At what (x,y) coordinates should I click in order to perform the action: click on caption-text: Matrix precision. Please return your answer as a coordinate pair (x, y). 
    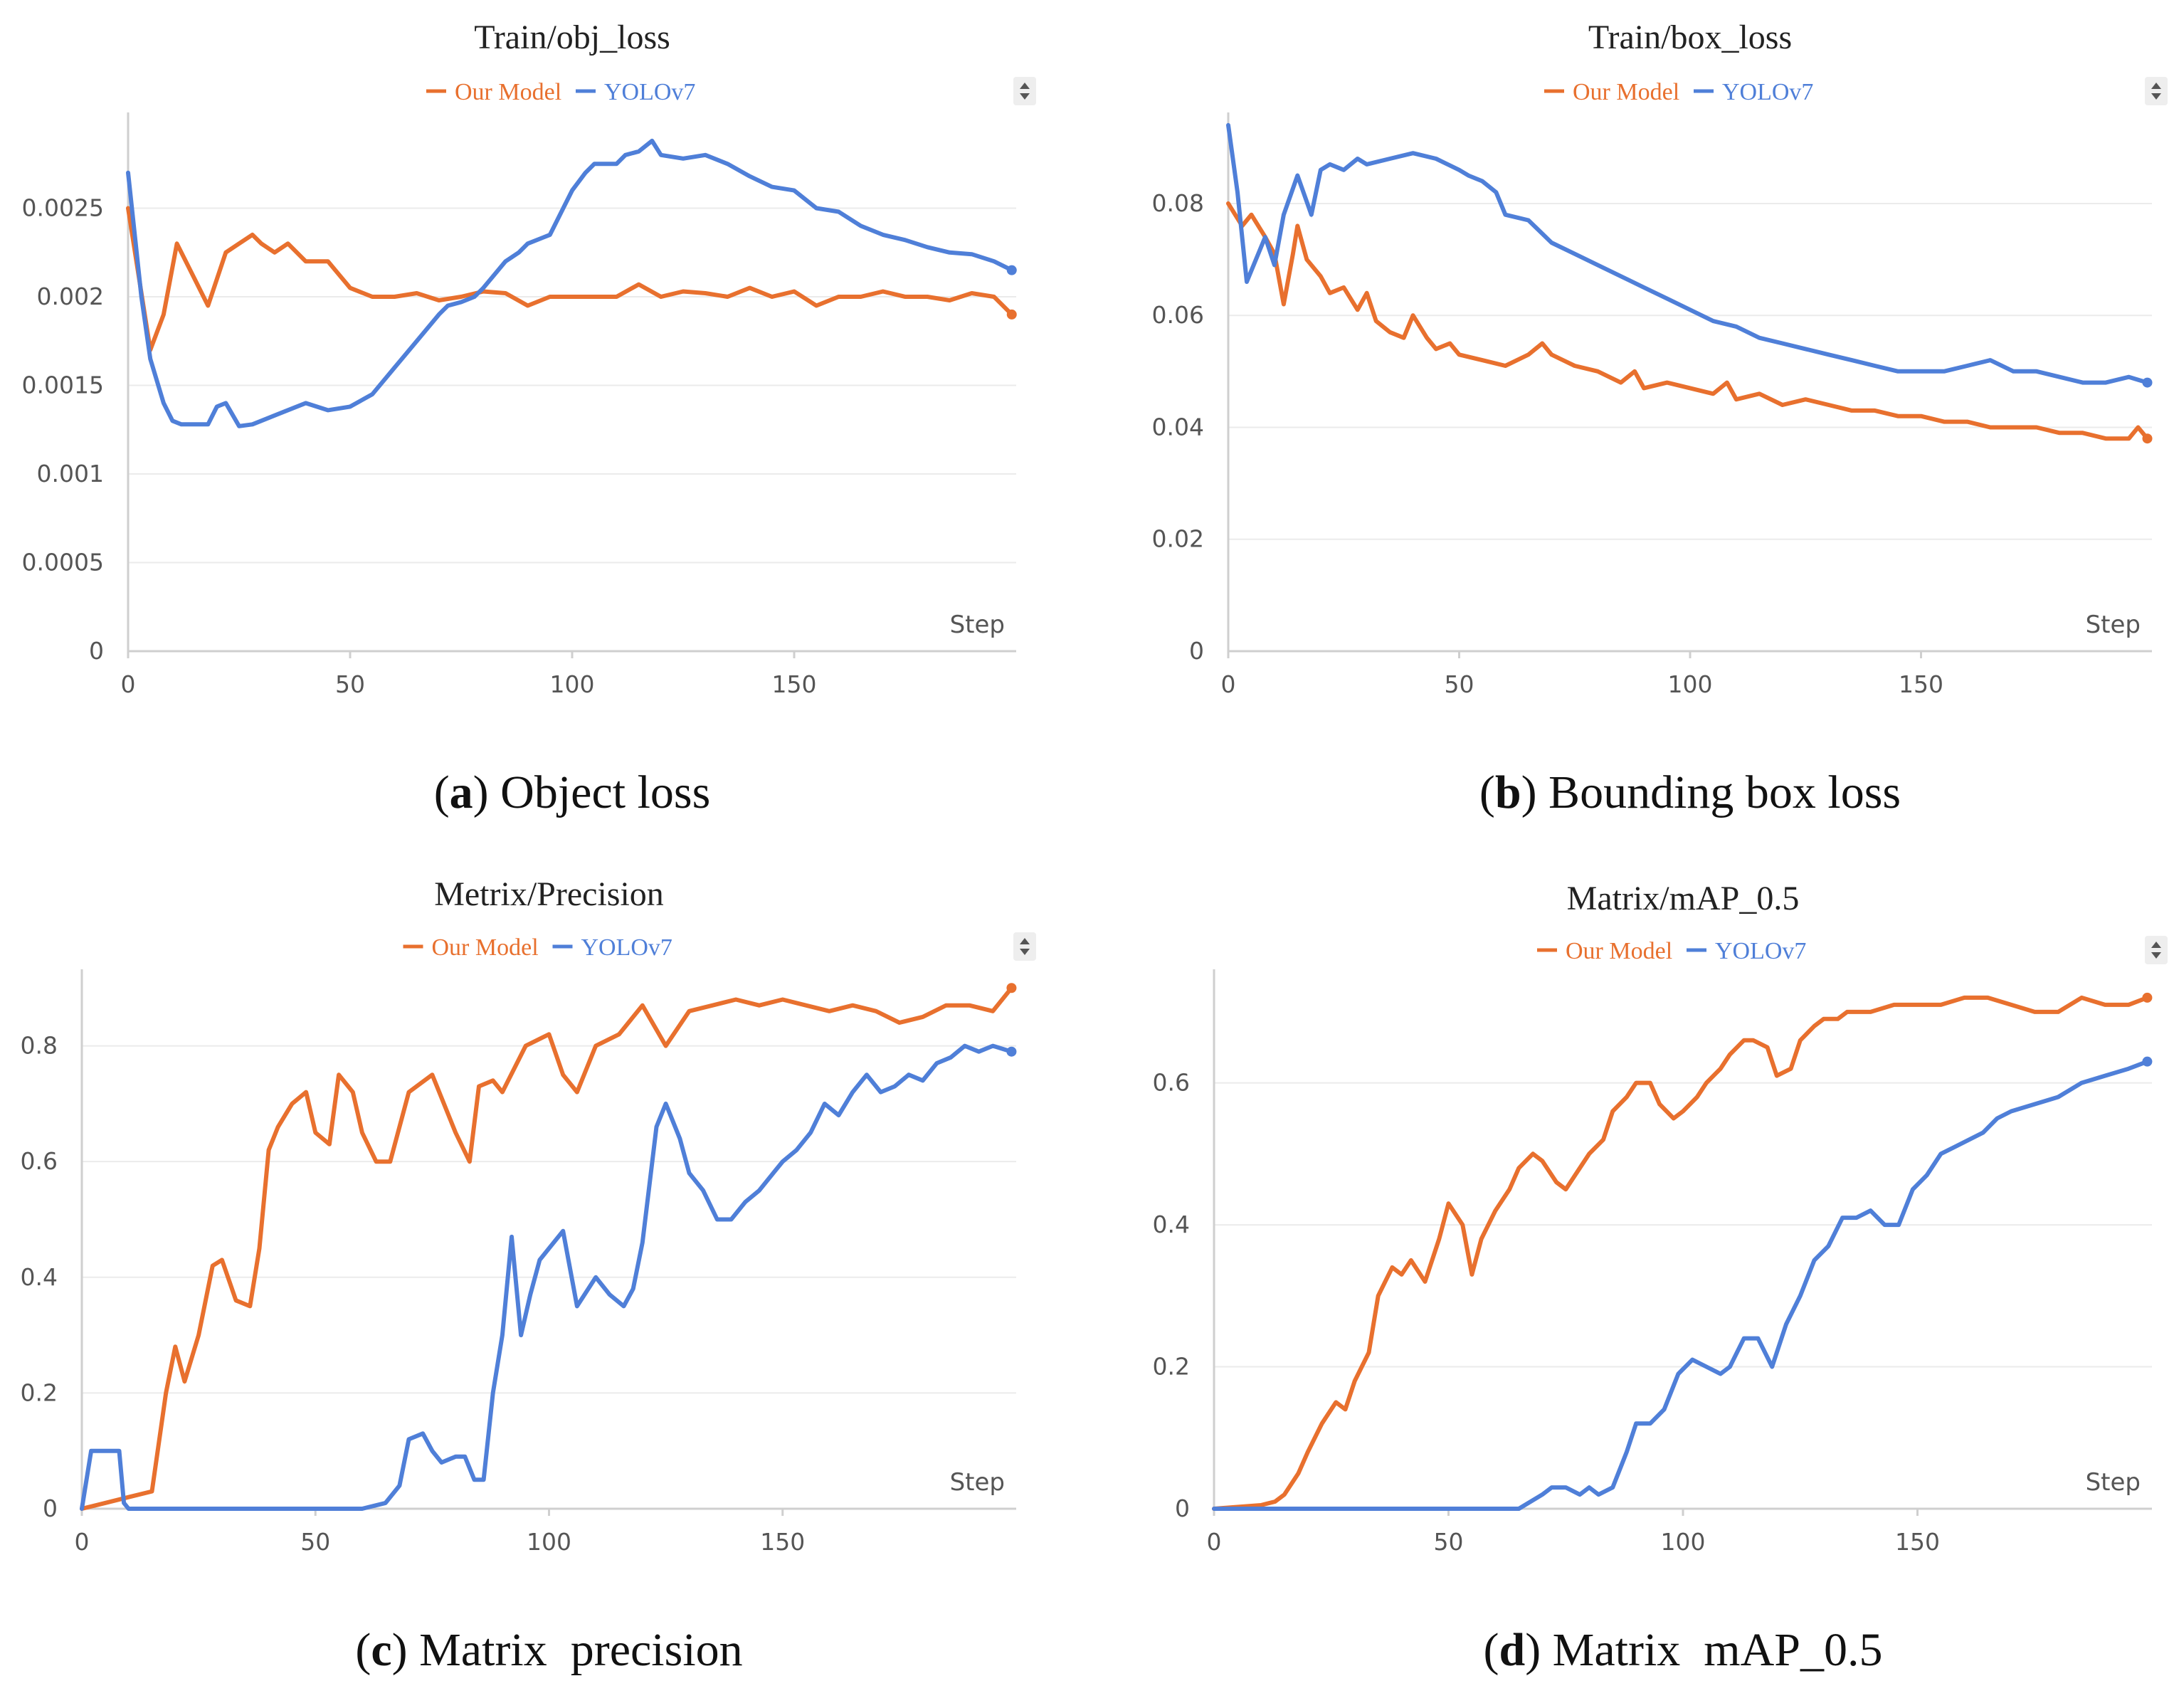
    Looking at the image, I should click on (581, 1650).